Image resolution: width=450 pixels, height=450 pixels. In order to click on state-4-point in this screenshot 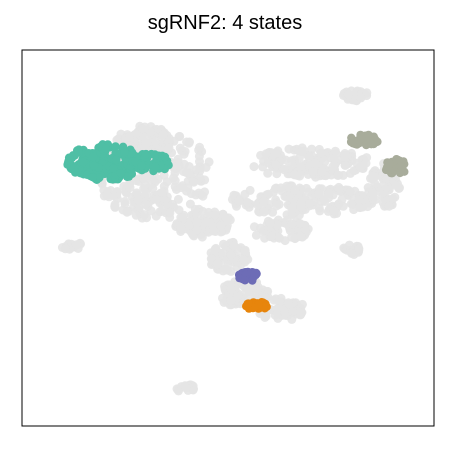, I will do `click(254, 307)`.